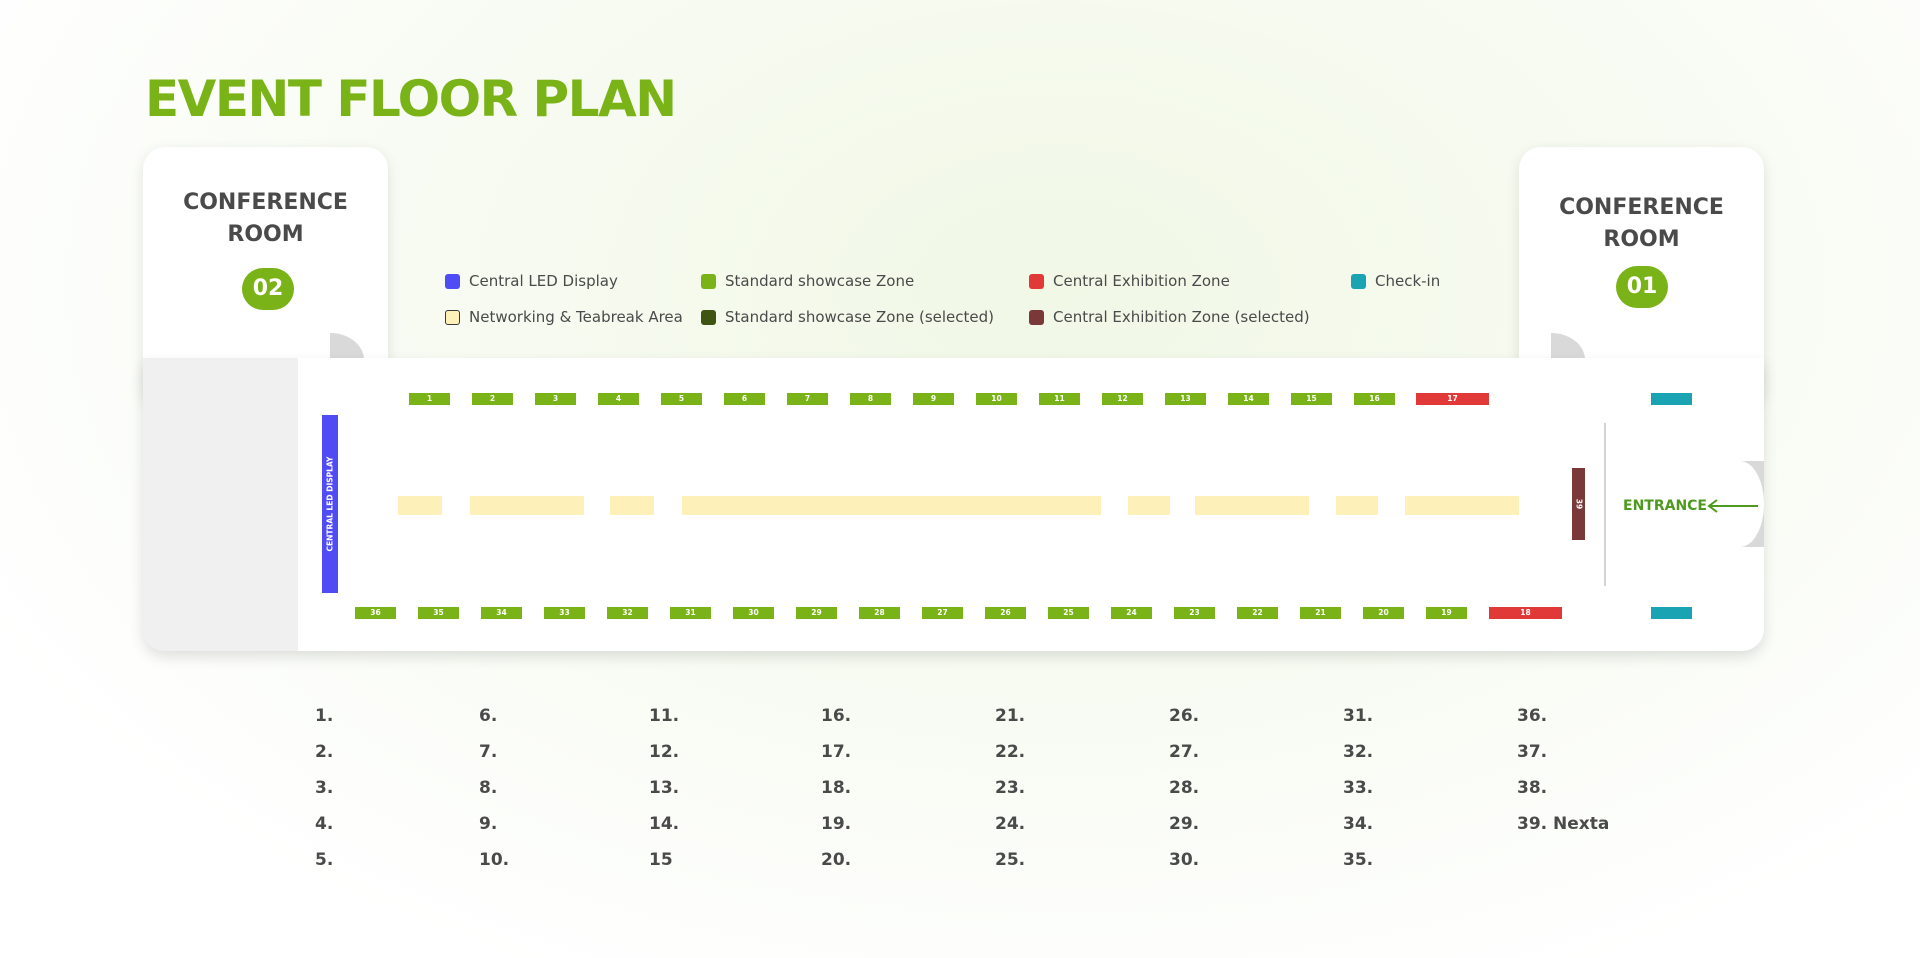 The width and height of the screenshot is (1920, 958). What do you see at coordinates (488, 716) in the screenshot?
I see `list-item: 6.` at bounding box center [488, 716].